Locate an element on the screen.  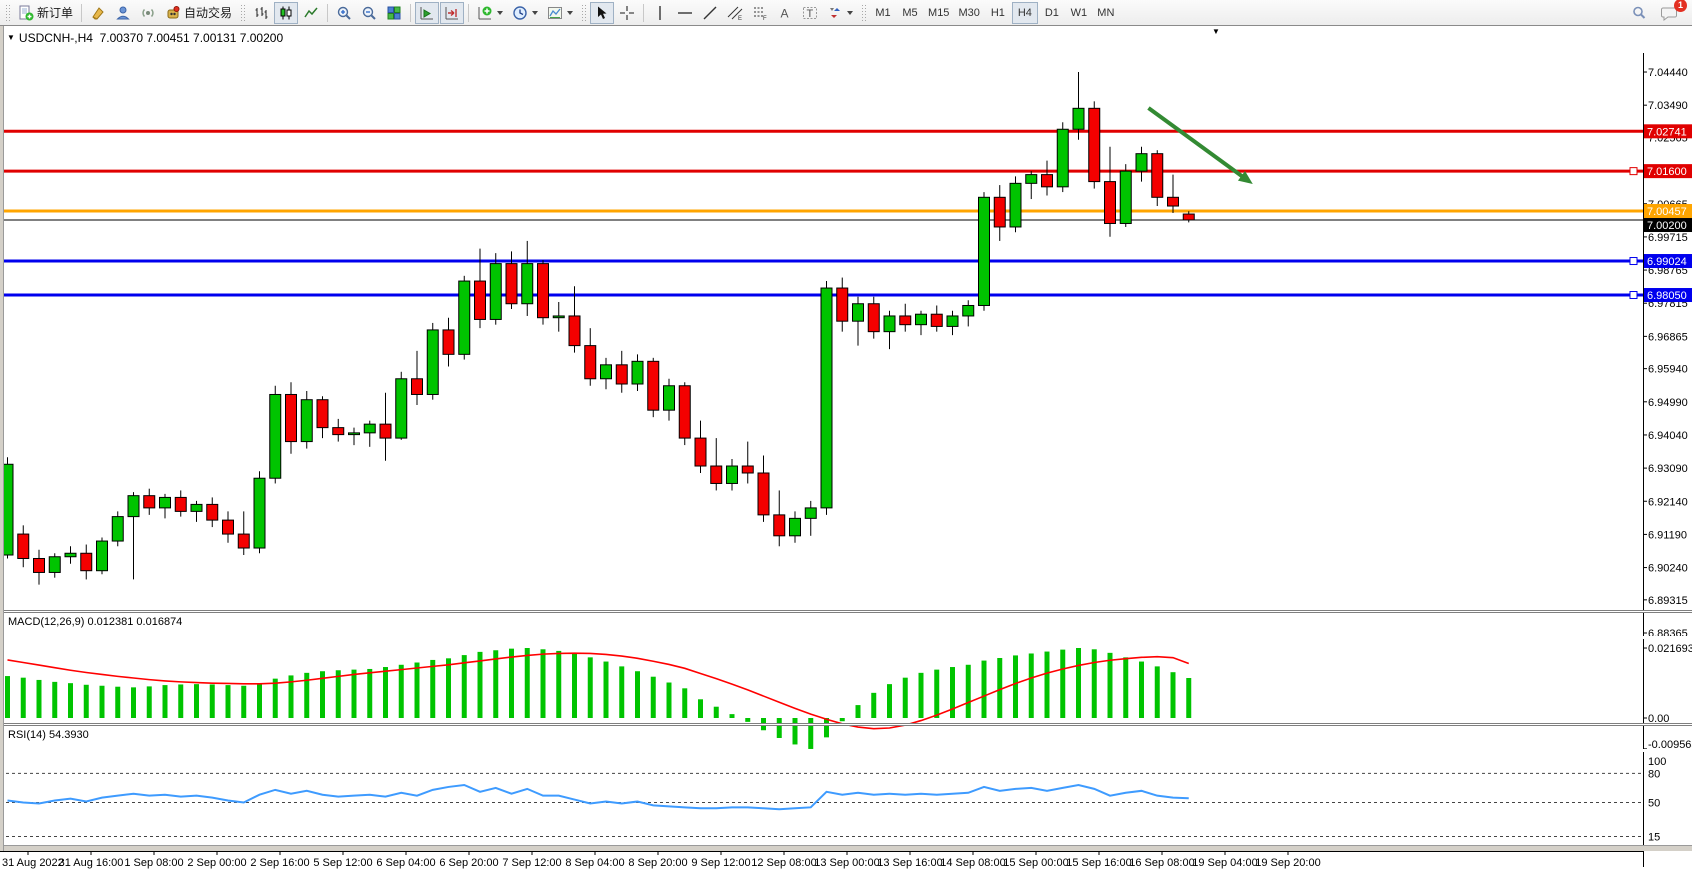
trendline-button is located at coordinates (710, 13).